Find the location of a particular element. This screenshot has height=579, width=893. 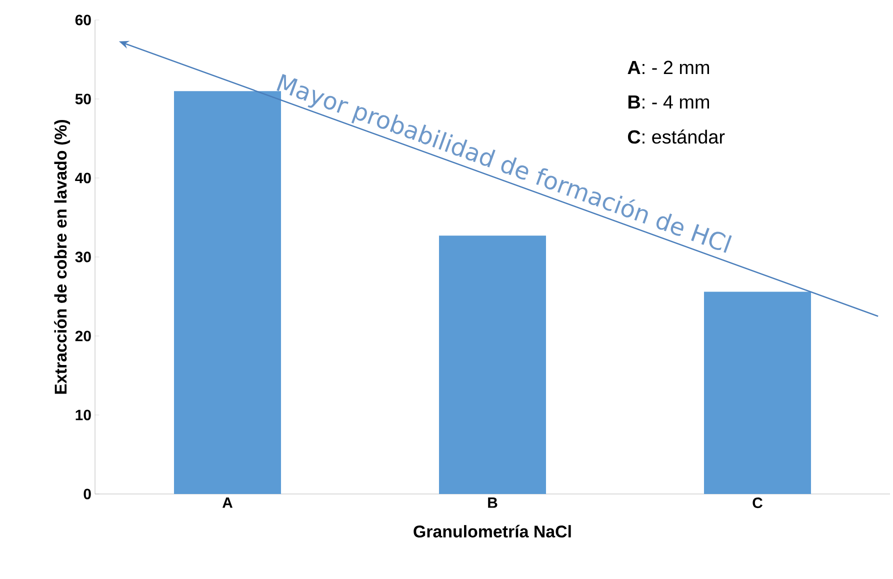

x-axis-title: Granulometría NaCl is located at coordinates (492, 531).